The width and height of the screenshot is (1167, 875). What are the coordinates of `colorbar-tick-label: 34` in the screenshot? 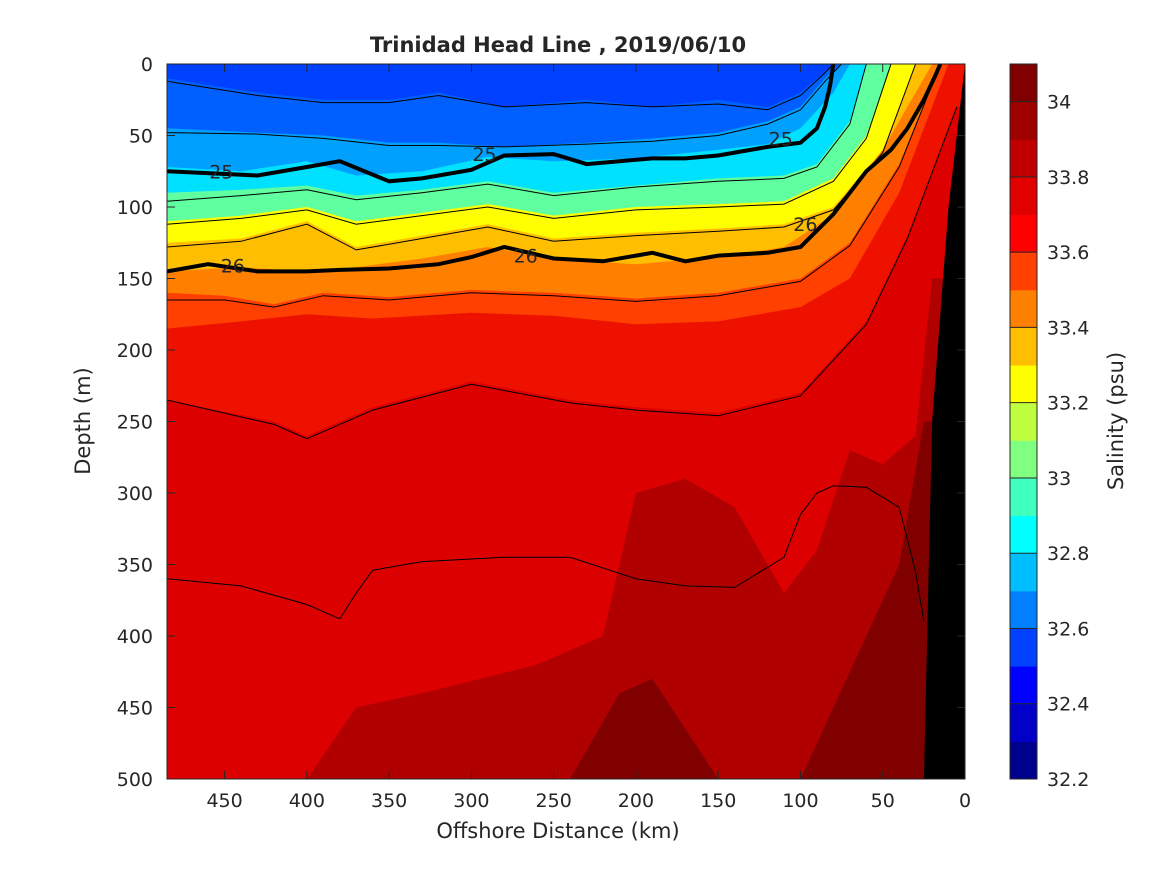 It's located at (1059, 103).